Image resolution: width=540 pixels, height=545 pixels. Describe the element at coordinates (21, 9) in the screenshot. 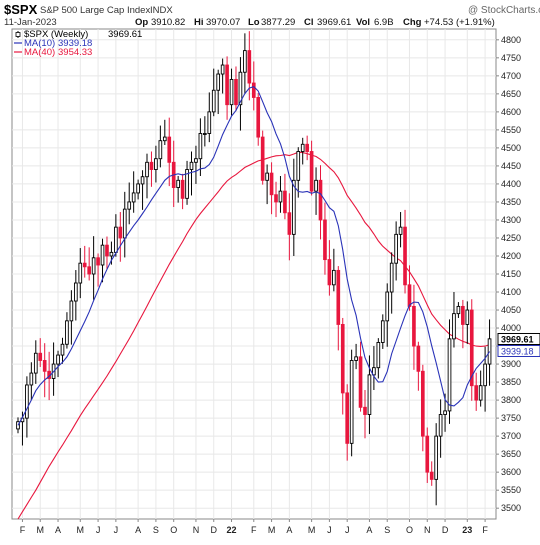

I see `symbol-title: $SPX` at that location.